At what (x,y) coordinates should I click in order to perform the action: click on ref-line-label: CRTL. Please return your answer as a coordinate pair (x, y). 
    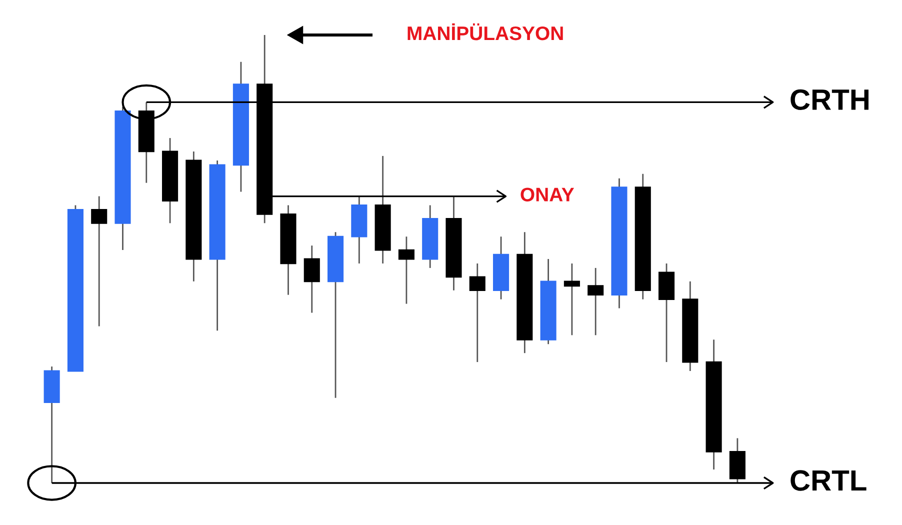
    Looking at the image, I should click on (828, 480).